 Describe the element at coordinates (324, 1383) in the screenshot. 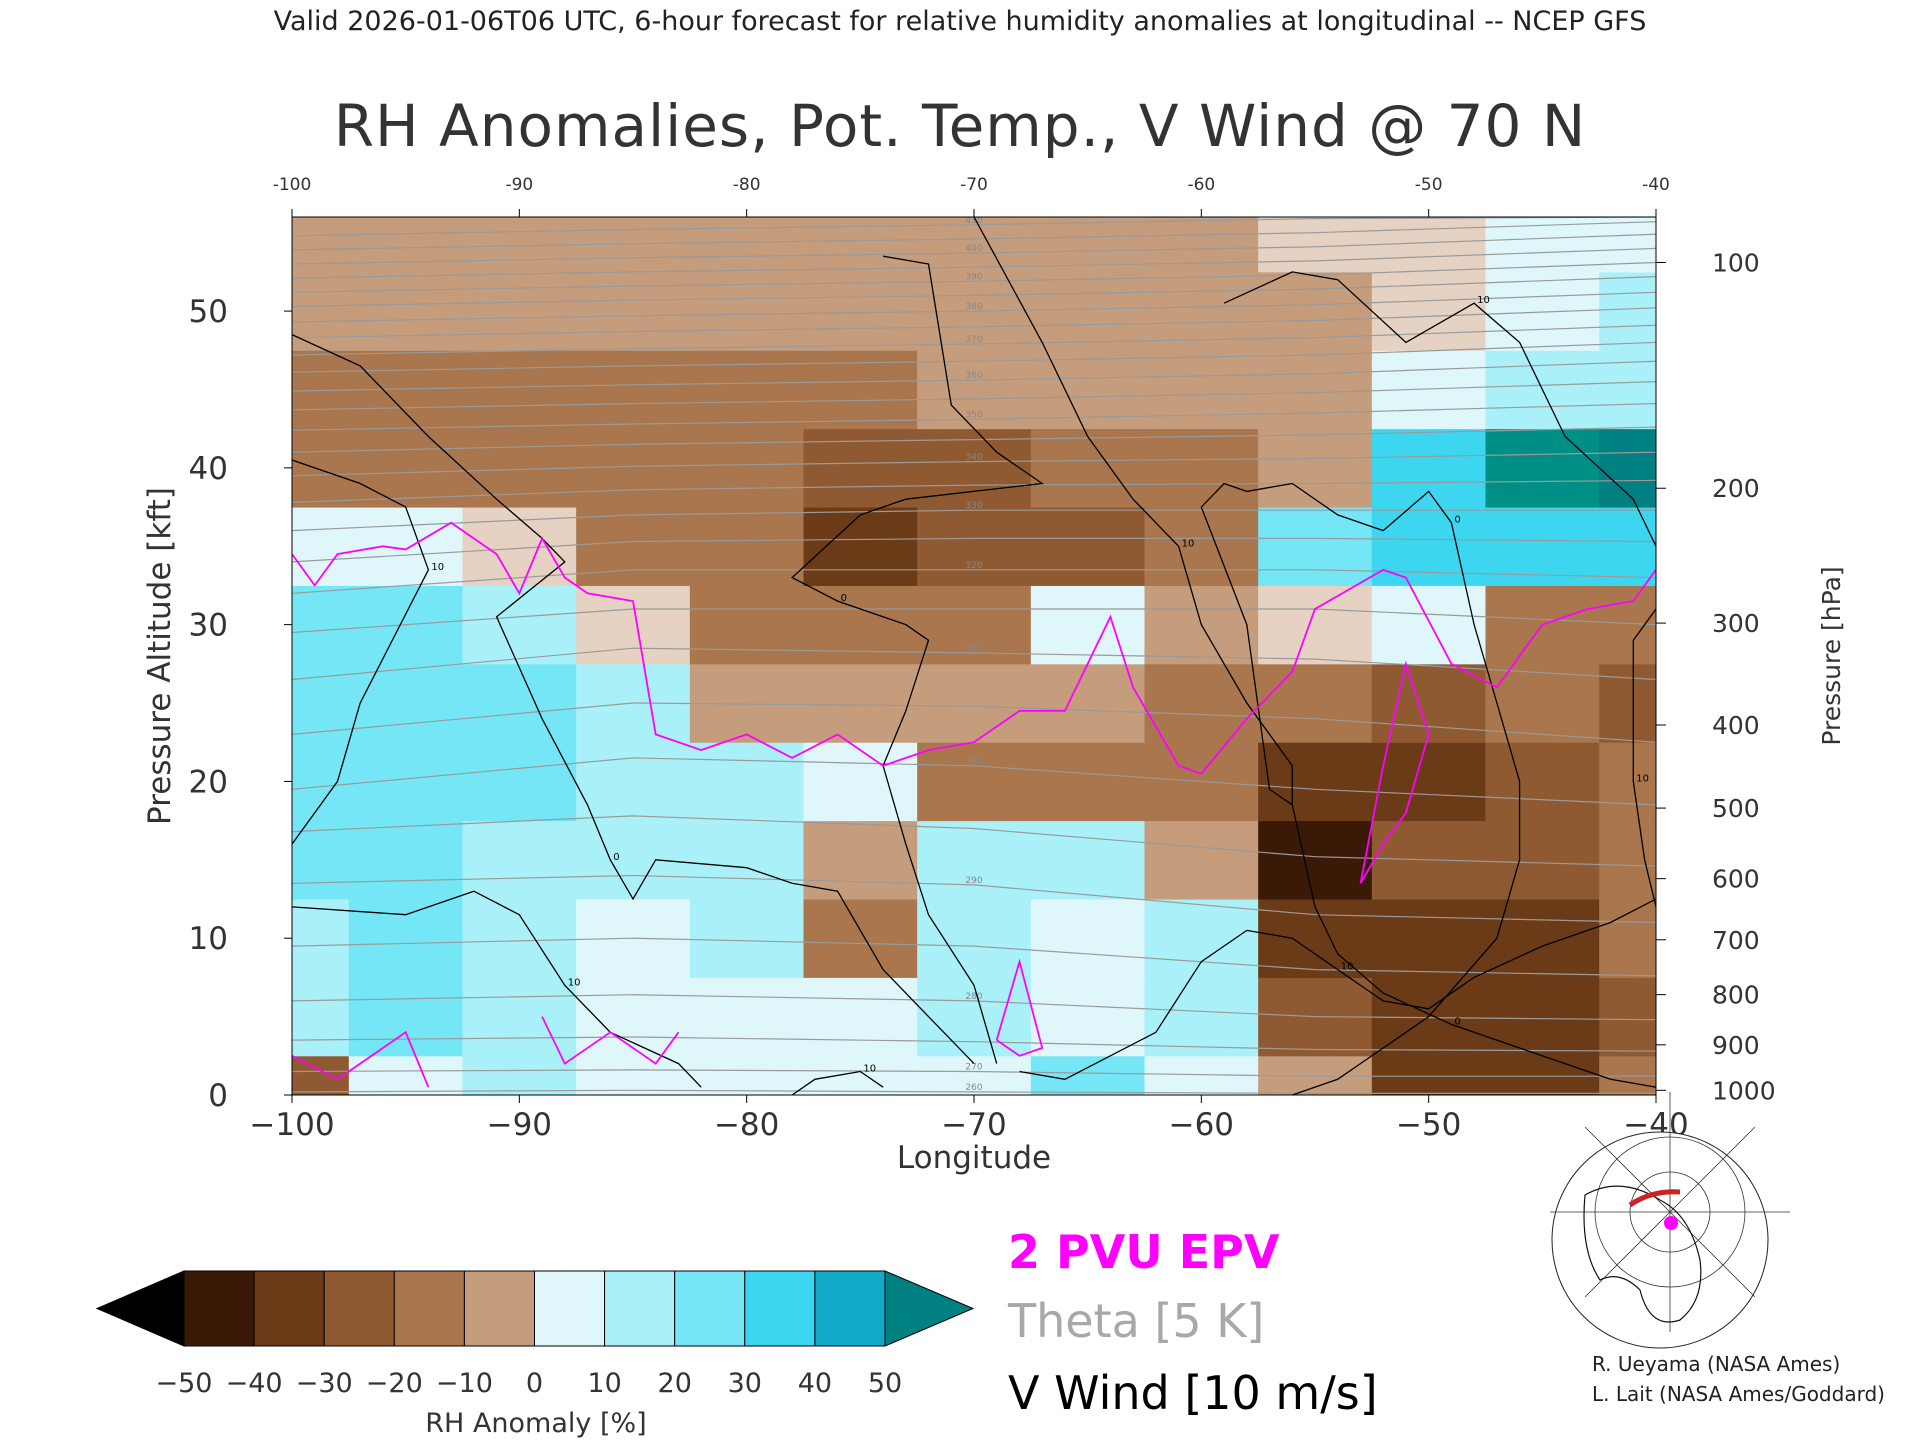

I see `colorbar-tick-label: −30` at that location.